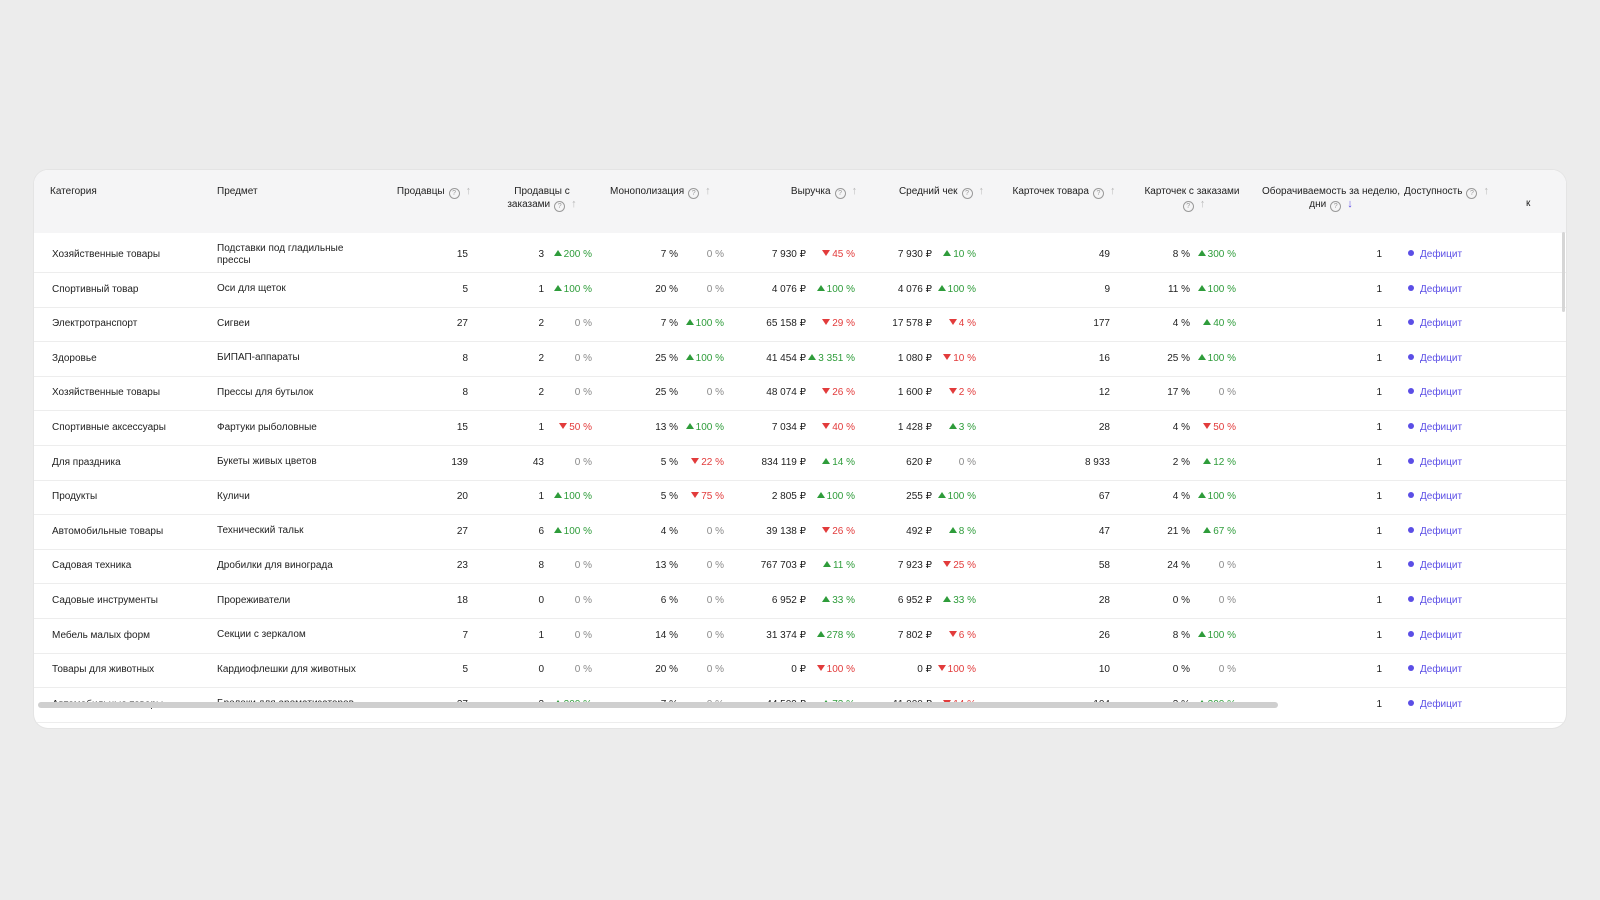 This screenshot has height=900, width=1600. What do you see at coordinates (1459, 192) in the screenshot?
I see `column-header-availability: Доступность? ↑` at bounding box center [1459, 192].